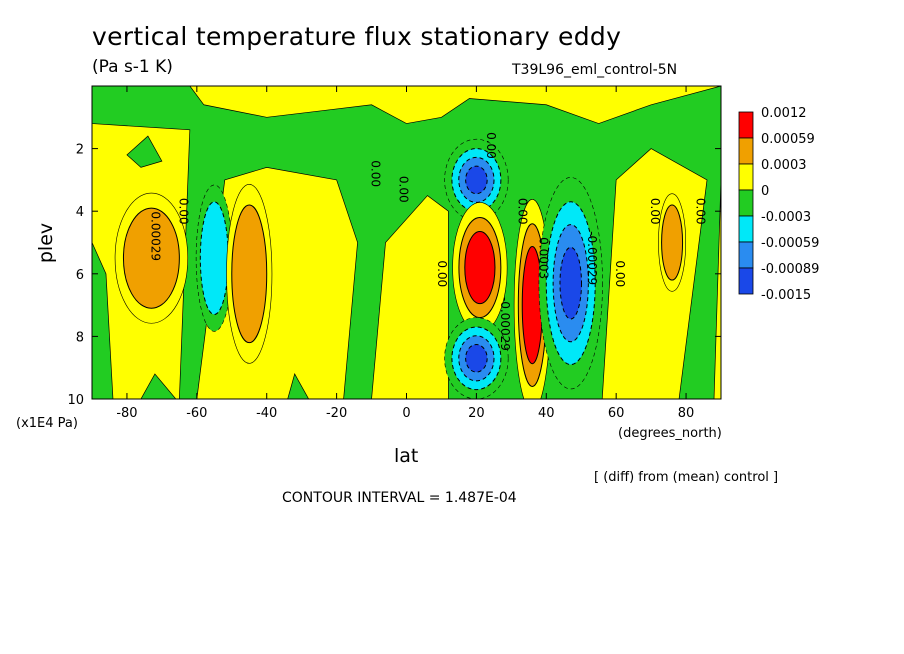 Image resolution: width=904 pixels, height=654 pixels. What do you see at coordinates (196, 413) in the screenshot?
I see `x-tick-label-1: -60` at bounding box center [196, 413].